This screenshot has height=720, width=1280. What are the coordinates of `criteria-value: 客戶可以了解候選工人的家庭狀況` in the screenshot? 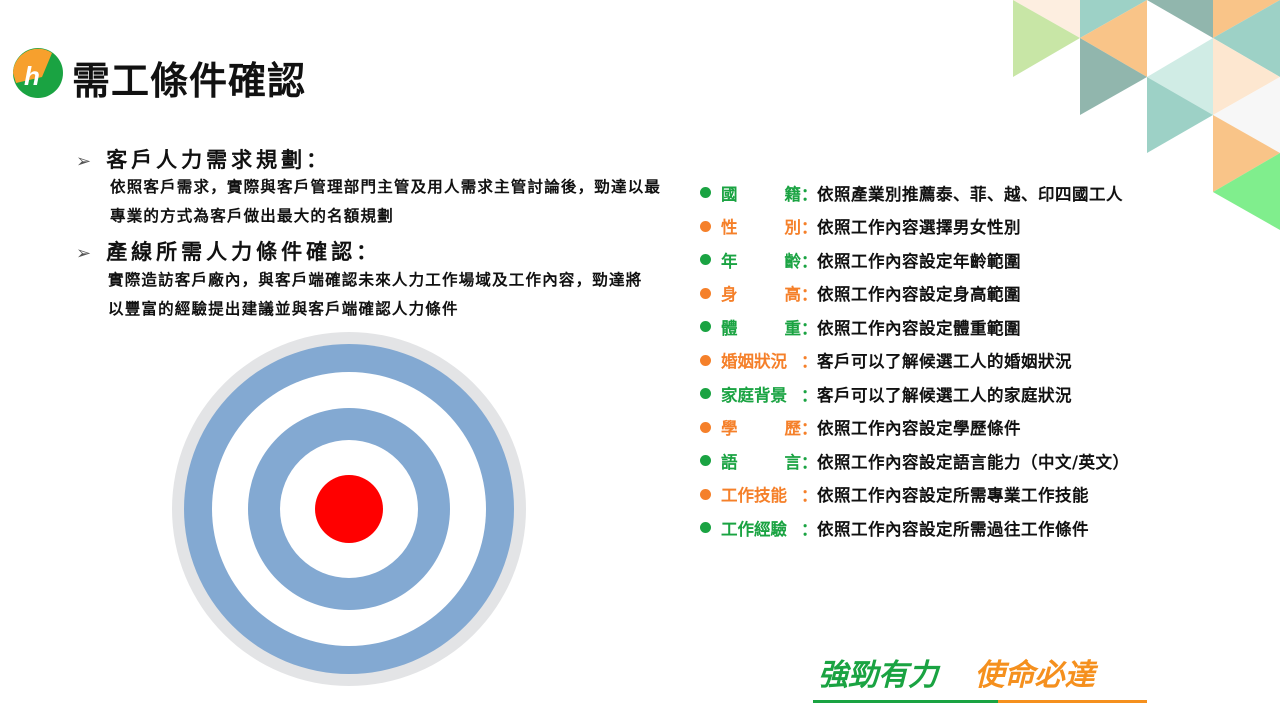 It's located at (944, 395).